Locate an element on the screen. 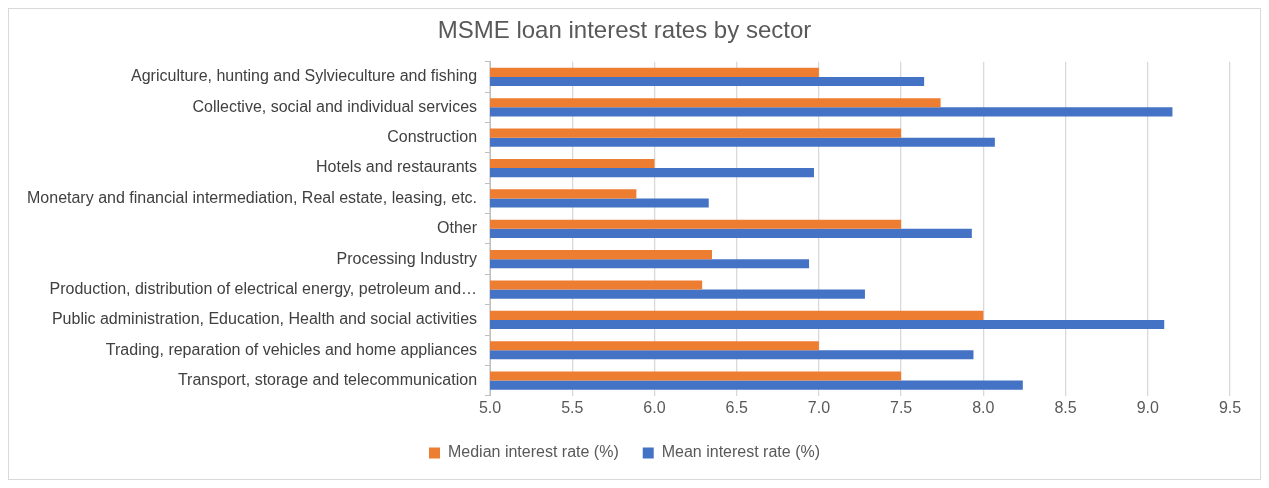  y-tick-label: Collective, social and individual services is located at coordinates (335, 106).